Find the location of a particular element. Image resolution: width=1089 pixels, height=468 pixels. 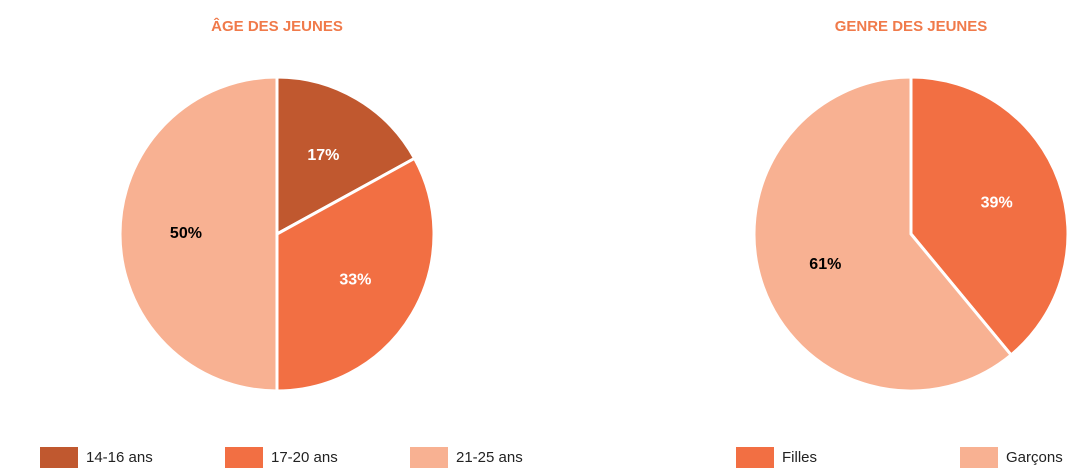

data-label: 33% is located at coordinates (355, 280).